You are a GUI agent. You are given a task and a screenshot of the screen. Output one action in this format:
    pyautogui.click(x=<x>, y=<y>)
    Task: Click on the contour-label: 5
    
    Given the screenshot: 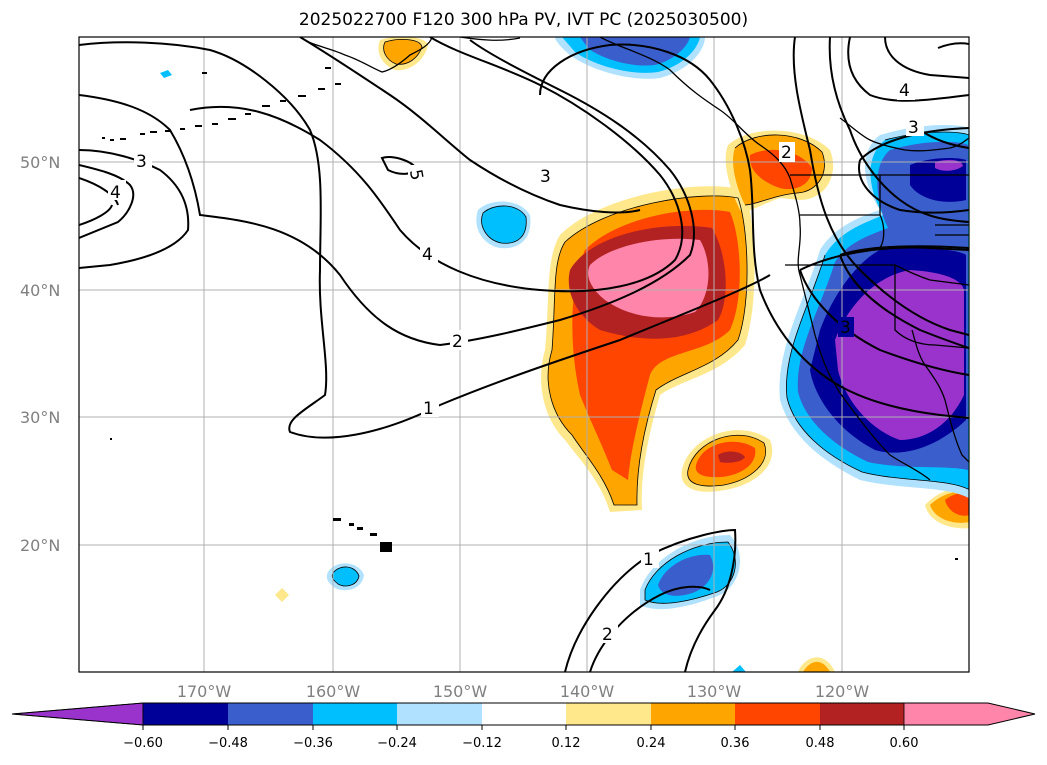 What is the action you would take?
    pyautogui.click(x=416, y=175)
    